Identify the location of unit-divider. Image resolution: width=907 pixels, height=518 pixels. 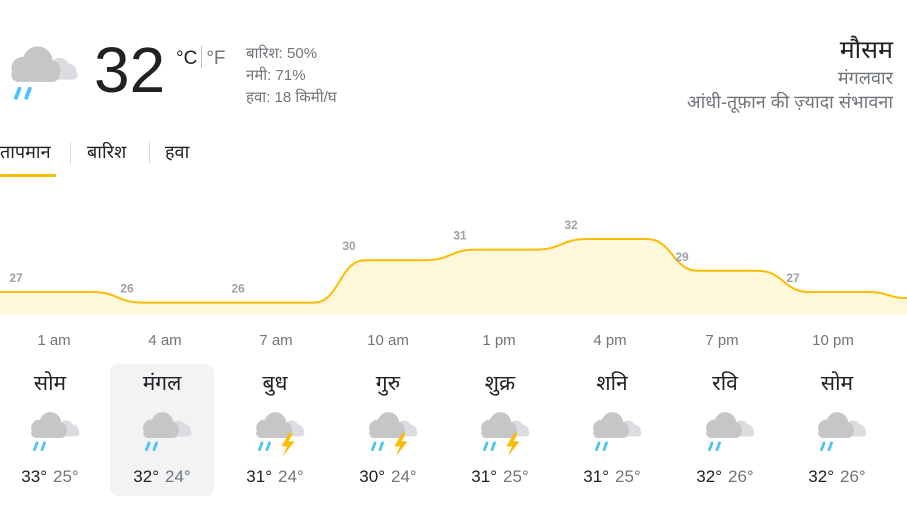
(202, 57).